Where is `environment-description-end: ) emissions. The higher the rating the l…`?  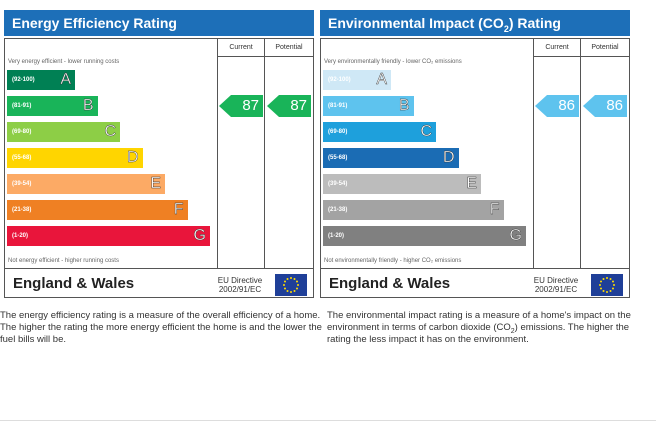
environment-description-end: ) emissions. The higher the rating the l… is located at coordinates (478, 333).